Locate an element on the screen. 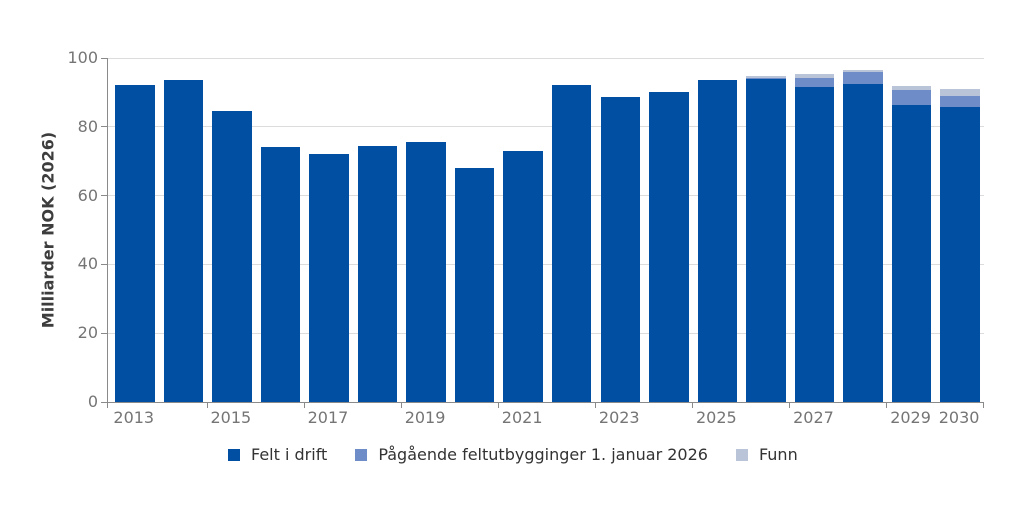 The width and height of the screenshot is (1024, 510). bar-segment-2022 is located at coordinates (571, 243).